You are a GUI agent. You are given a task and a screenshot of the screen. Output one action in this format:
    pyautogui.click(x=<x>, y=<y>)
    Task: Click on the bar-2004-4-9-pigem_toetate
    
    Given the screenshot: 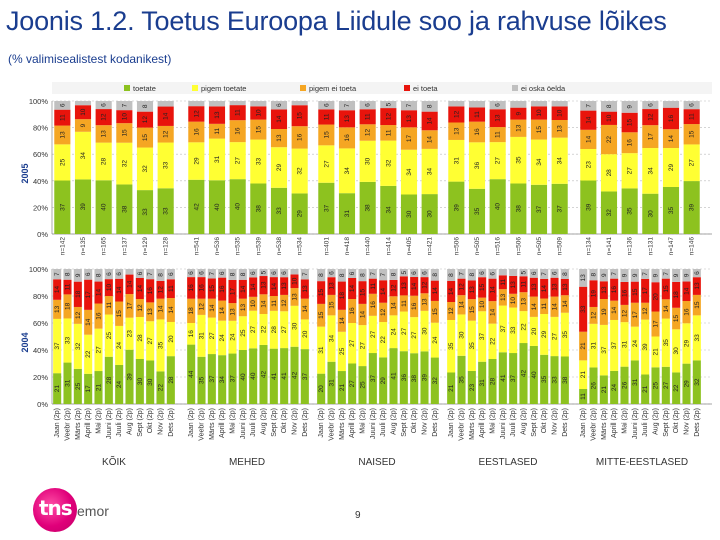 What is the action you would take?
    pyautogui.click(x=676, y=351)
    